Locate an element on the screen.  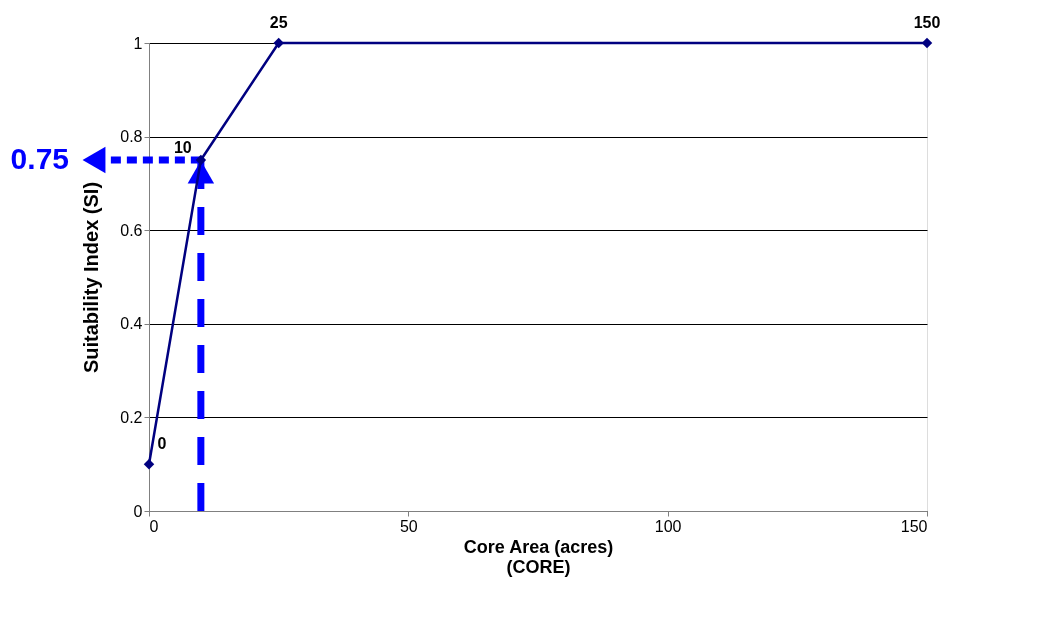
y-axis-title: Suitability Index (SI) is located at coordinates (91, 277).